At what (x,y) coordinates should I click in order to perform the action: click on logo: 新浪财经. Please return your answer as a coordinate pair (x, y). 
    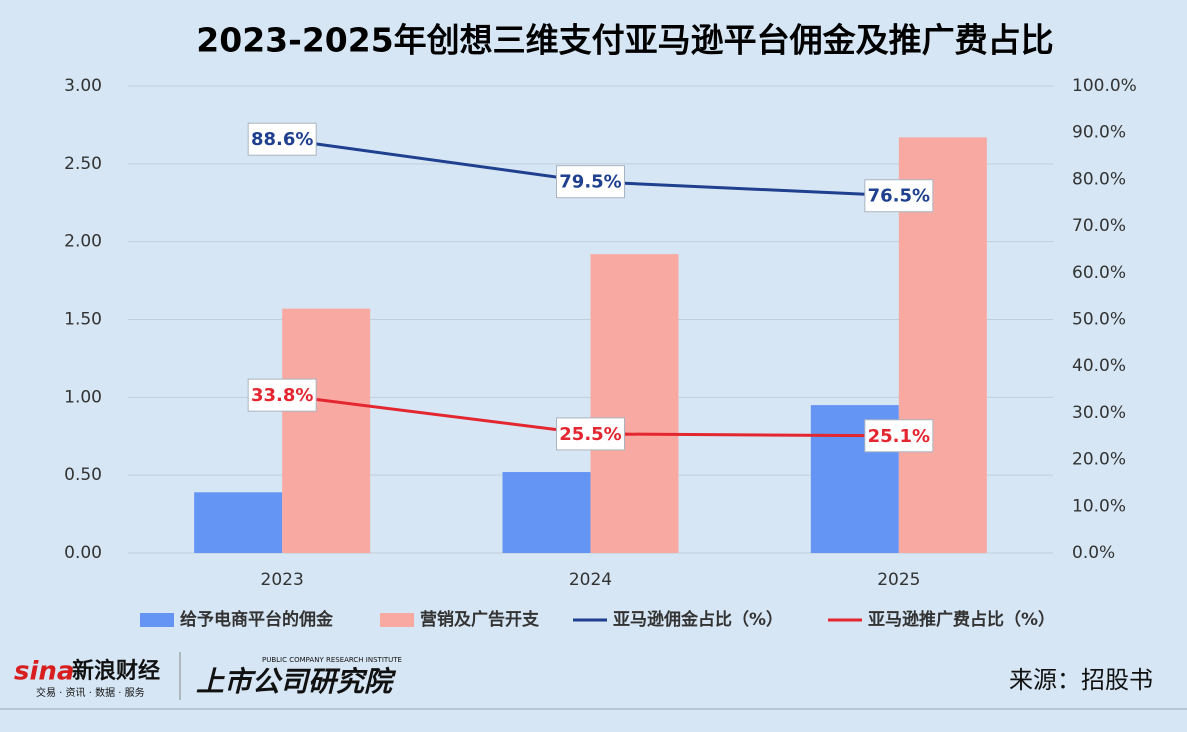
    Looking at the image, I should click on (116, 671).